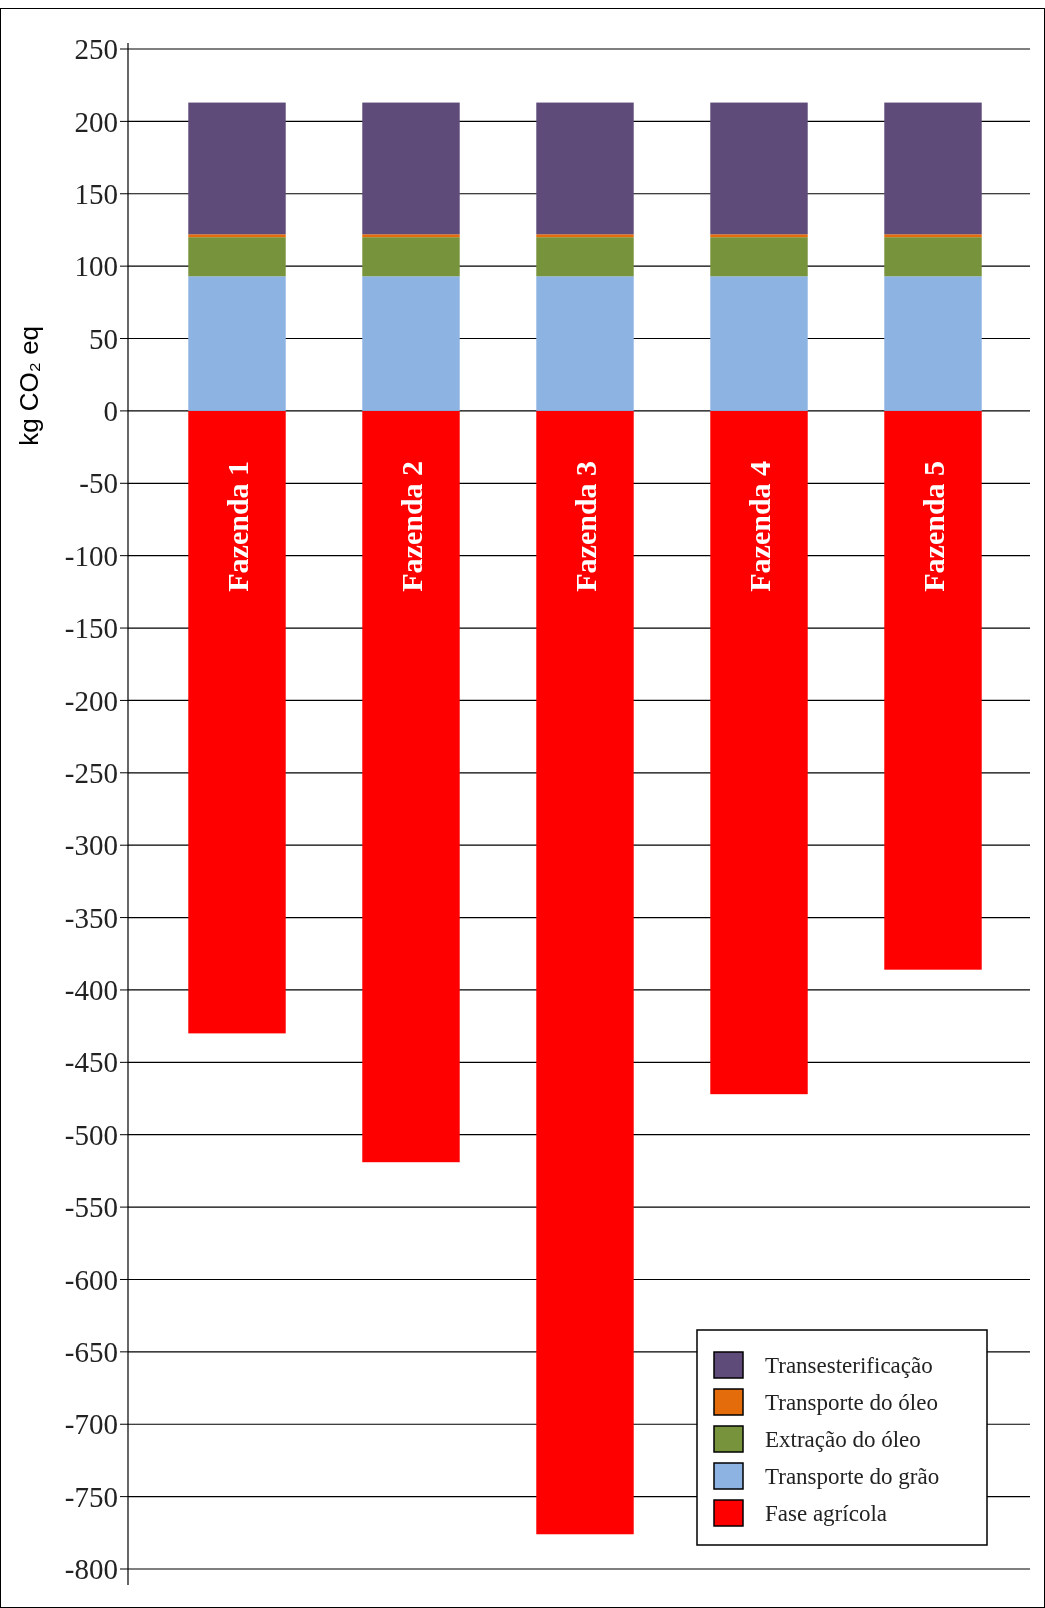 The image size is (1045, 1608). I want to click on y-tick-label: -400, so click(91, 990).